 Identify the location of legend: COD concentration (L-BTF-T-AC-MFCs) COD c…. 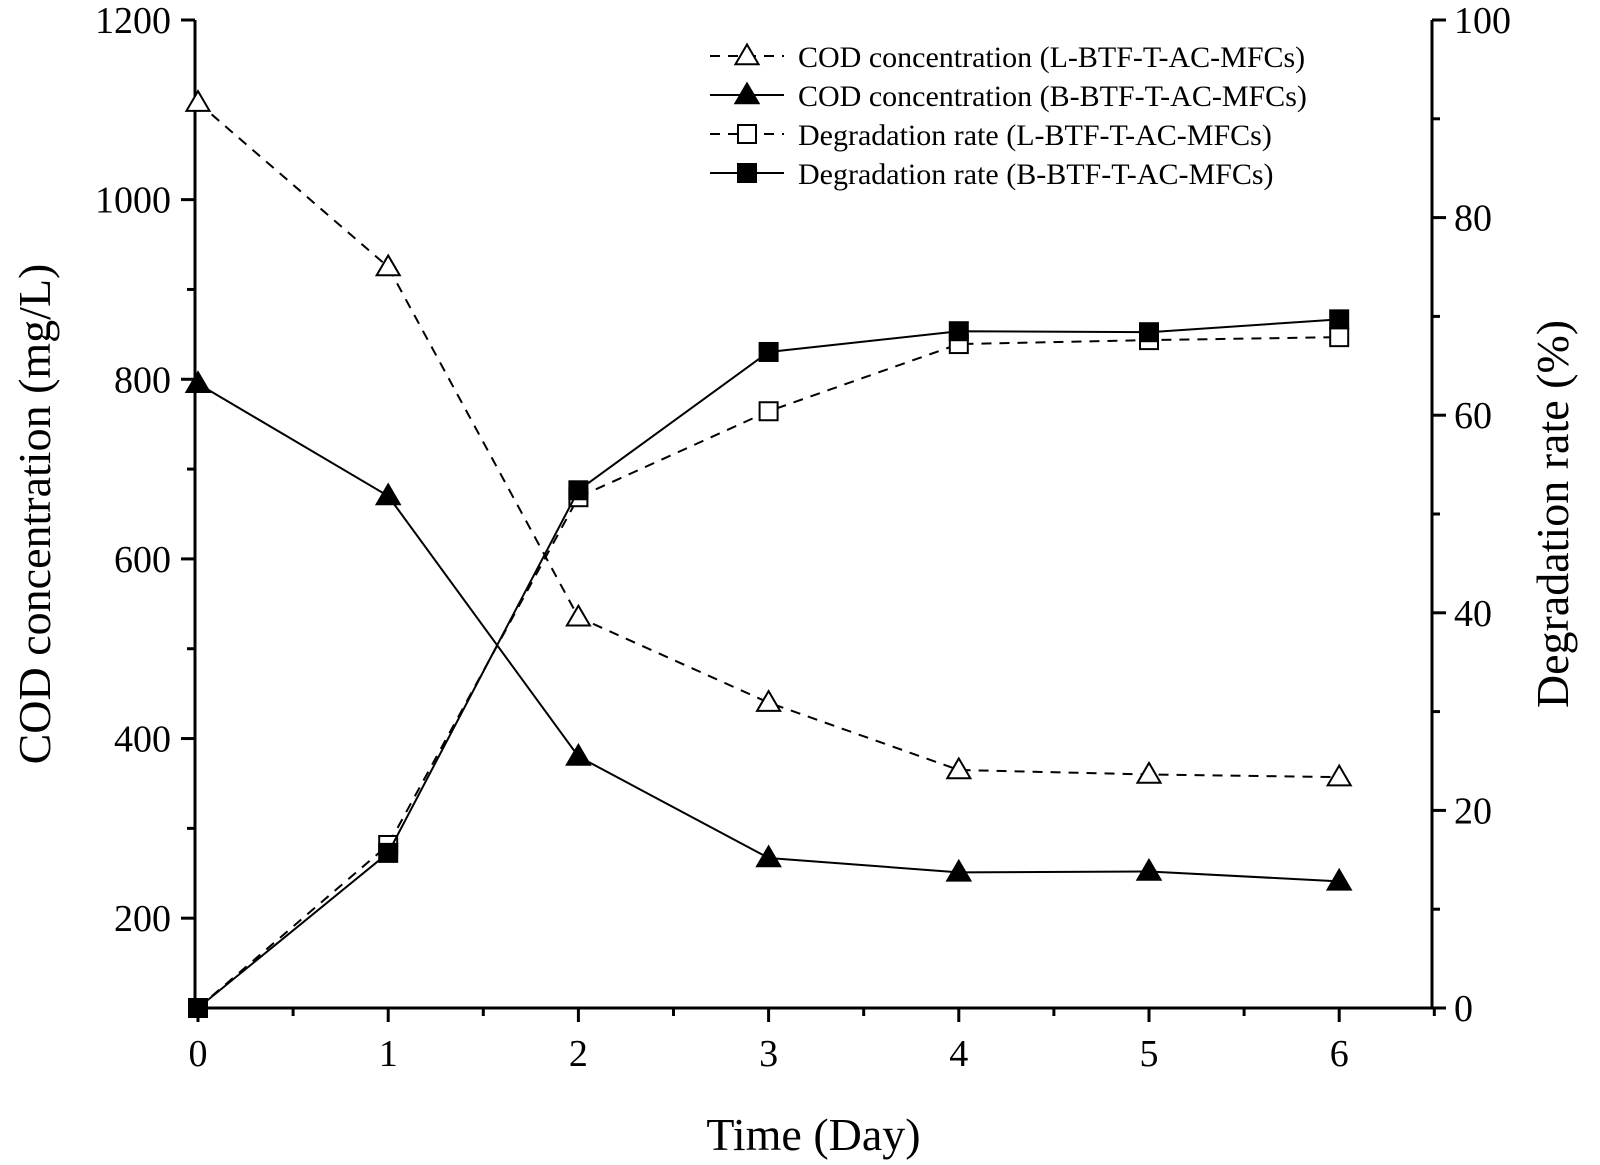
(1008, 116).